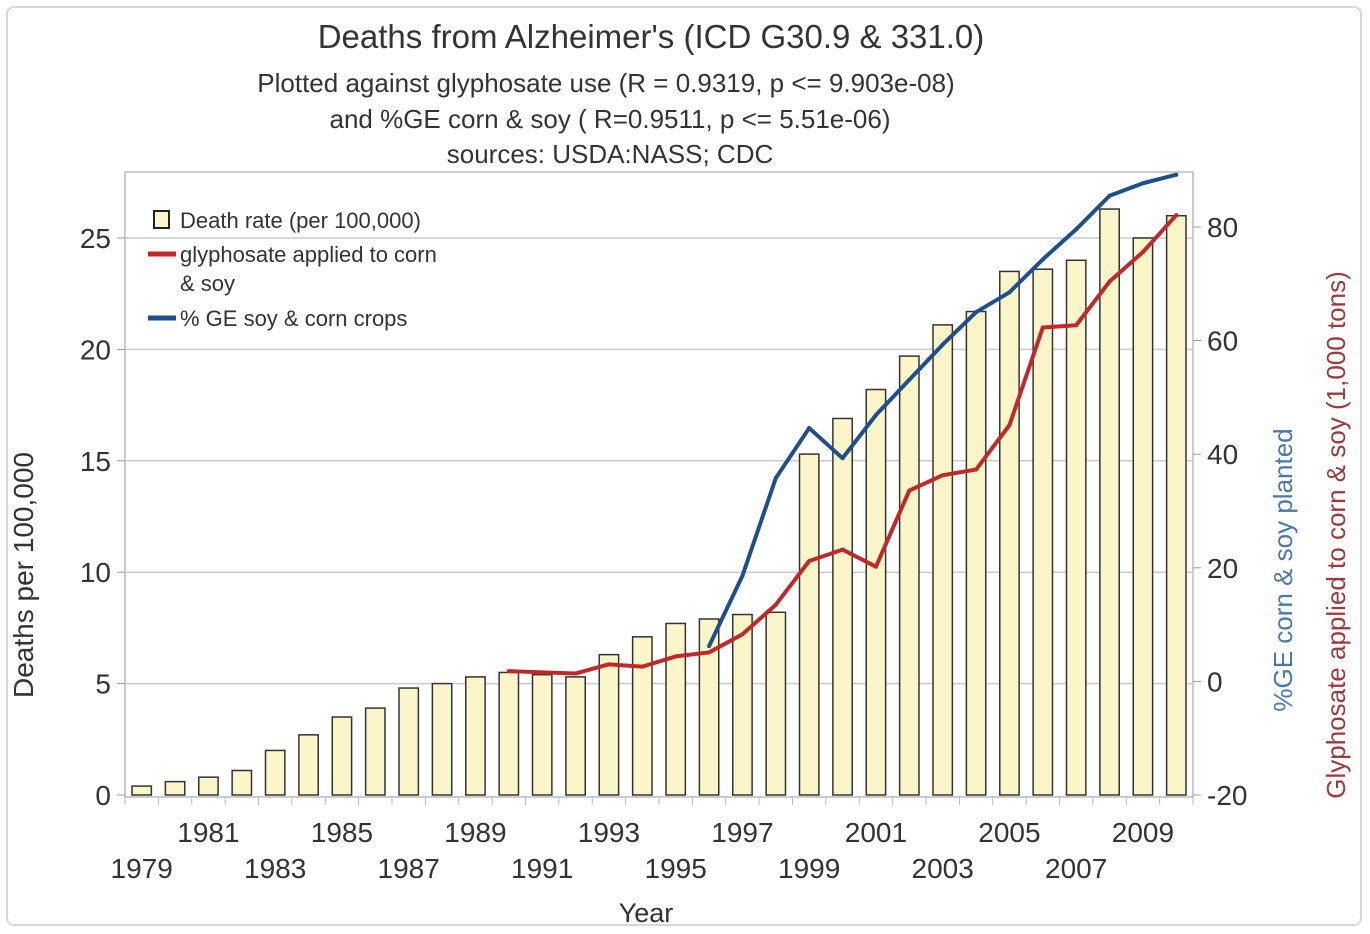 The image size is (1370, 934). What do you see at coordinates (709, 707) in the screenshot?
I see `bar-1996` at bounding box center [709, 707].